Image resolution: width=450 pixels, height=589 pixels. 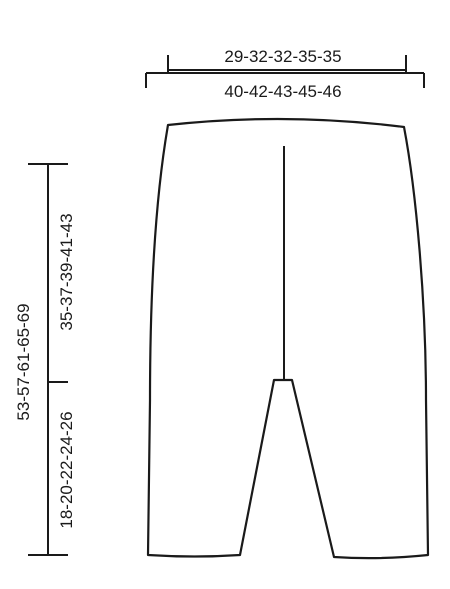 I want to click on top-width-lower-label: 40-42-43-45-46, so click(x=282, y=91).